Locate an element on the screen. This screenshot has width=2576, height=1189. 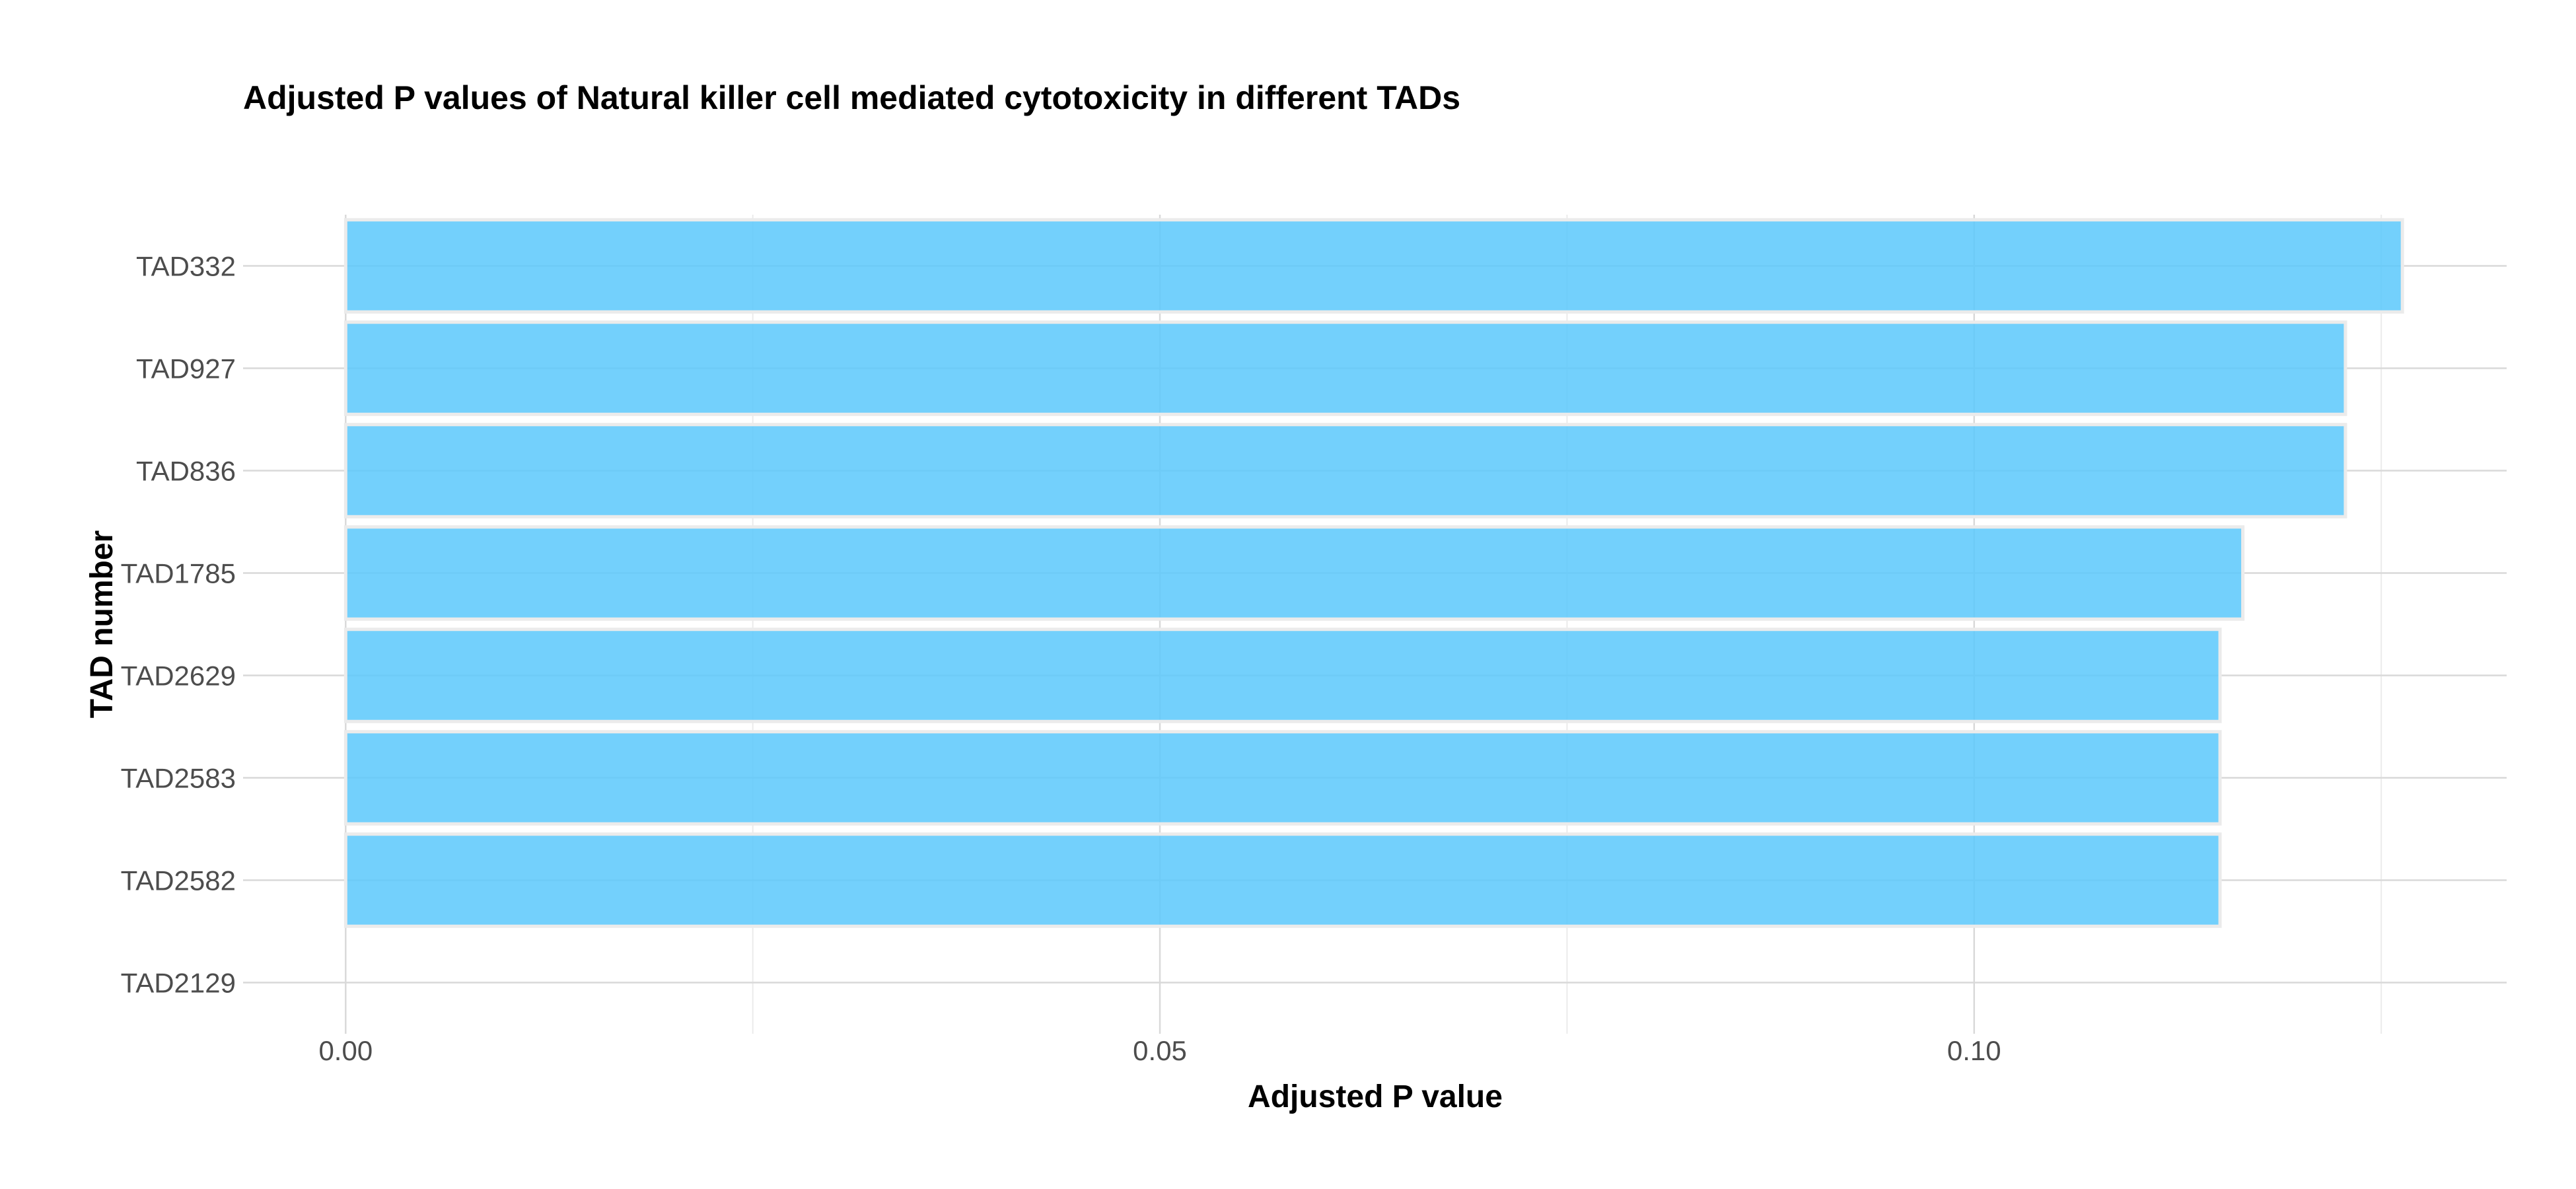
y-tick-label: TAD2583 is located at coordinates (179, 779).